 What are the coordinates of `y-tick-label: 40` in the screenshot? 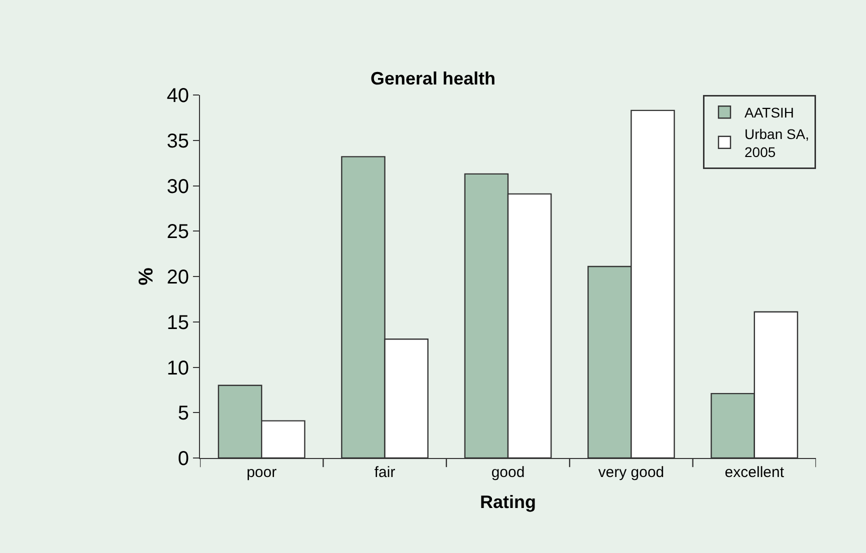 It's located at (177, 96).